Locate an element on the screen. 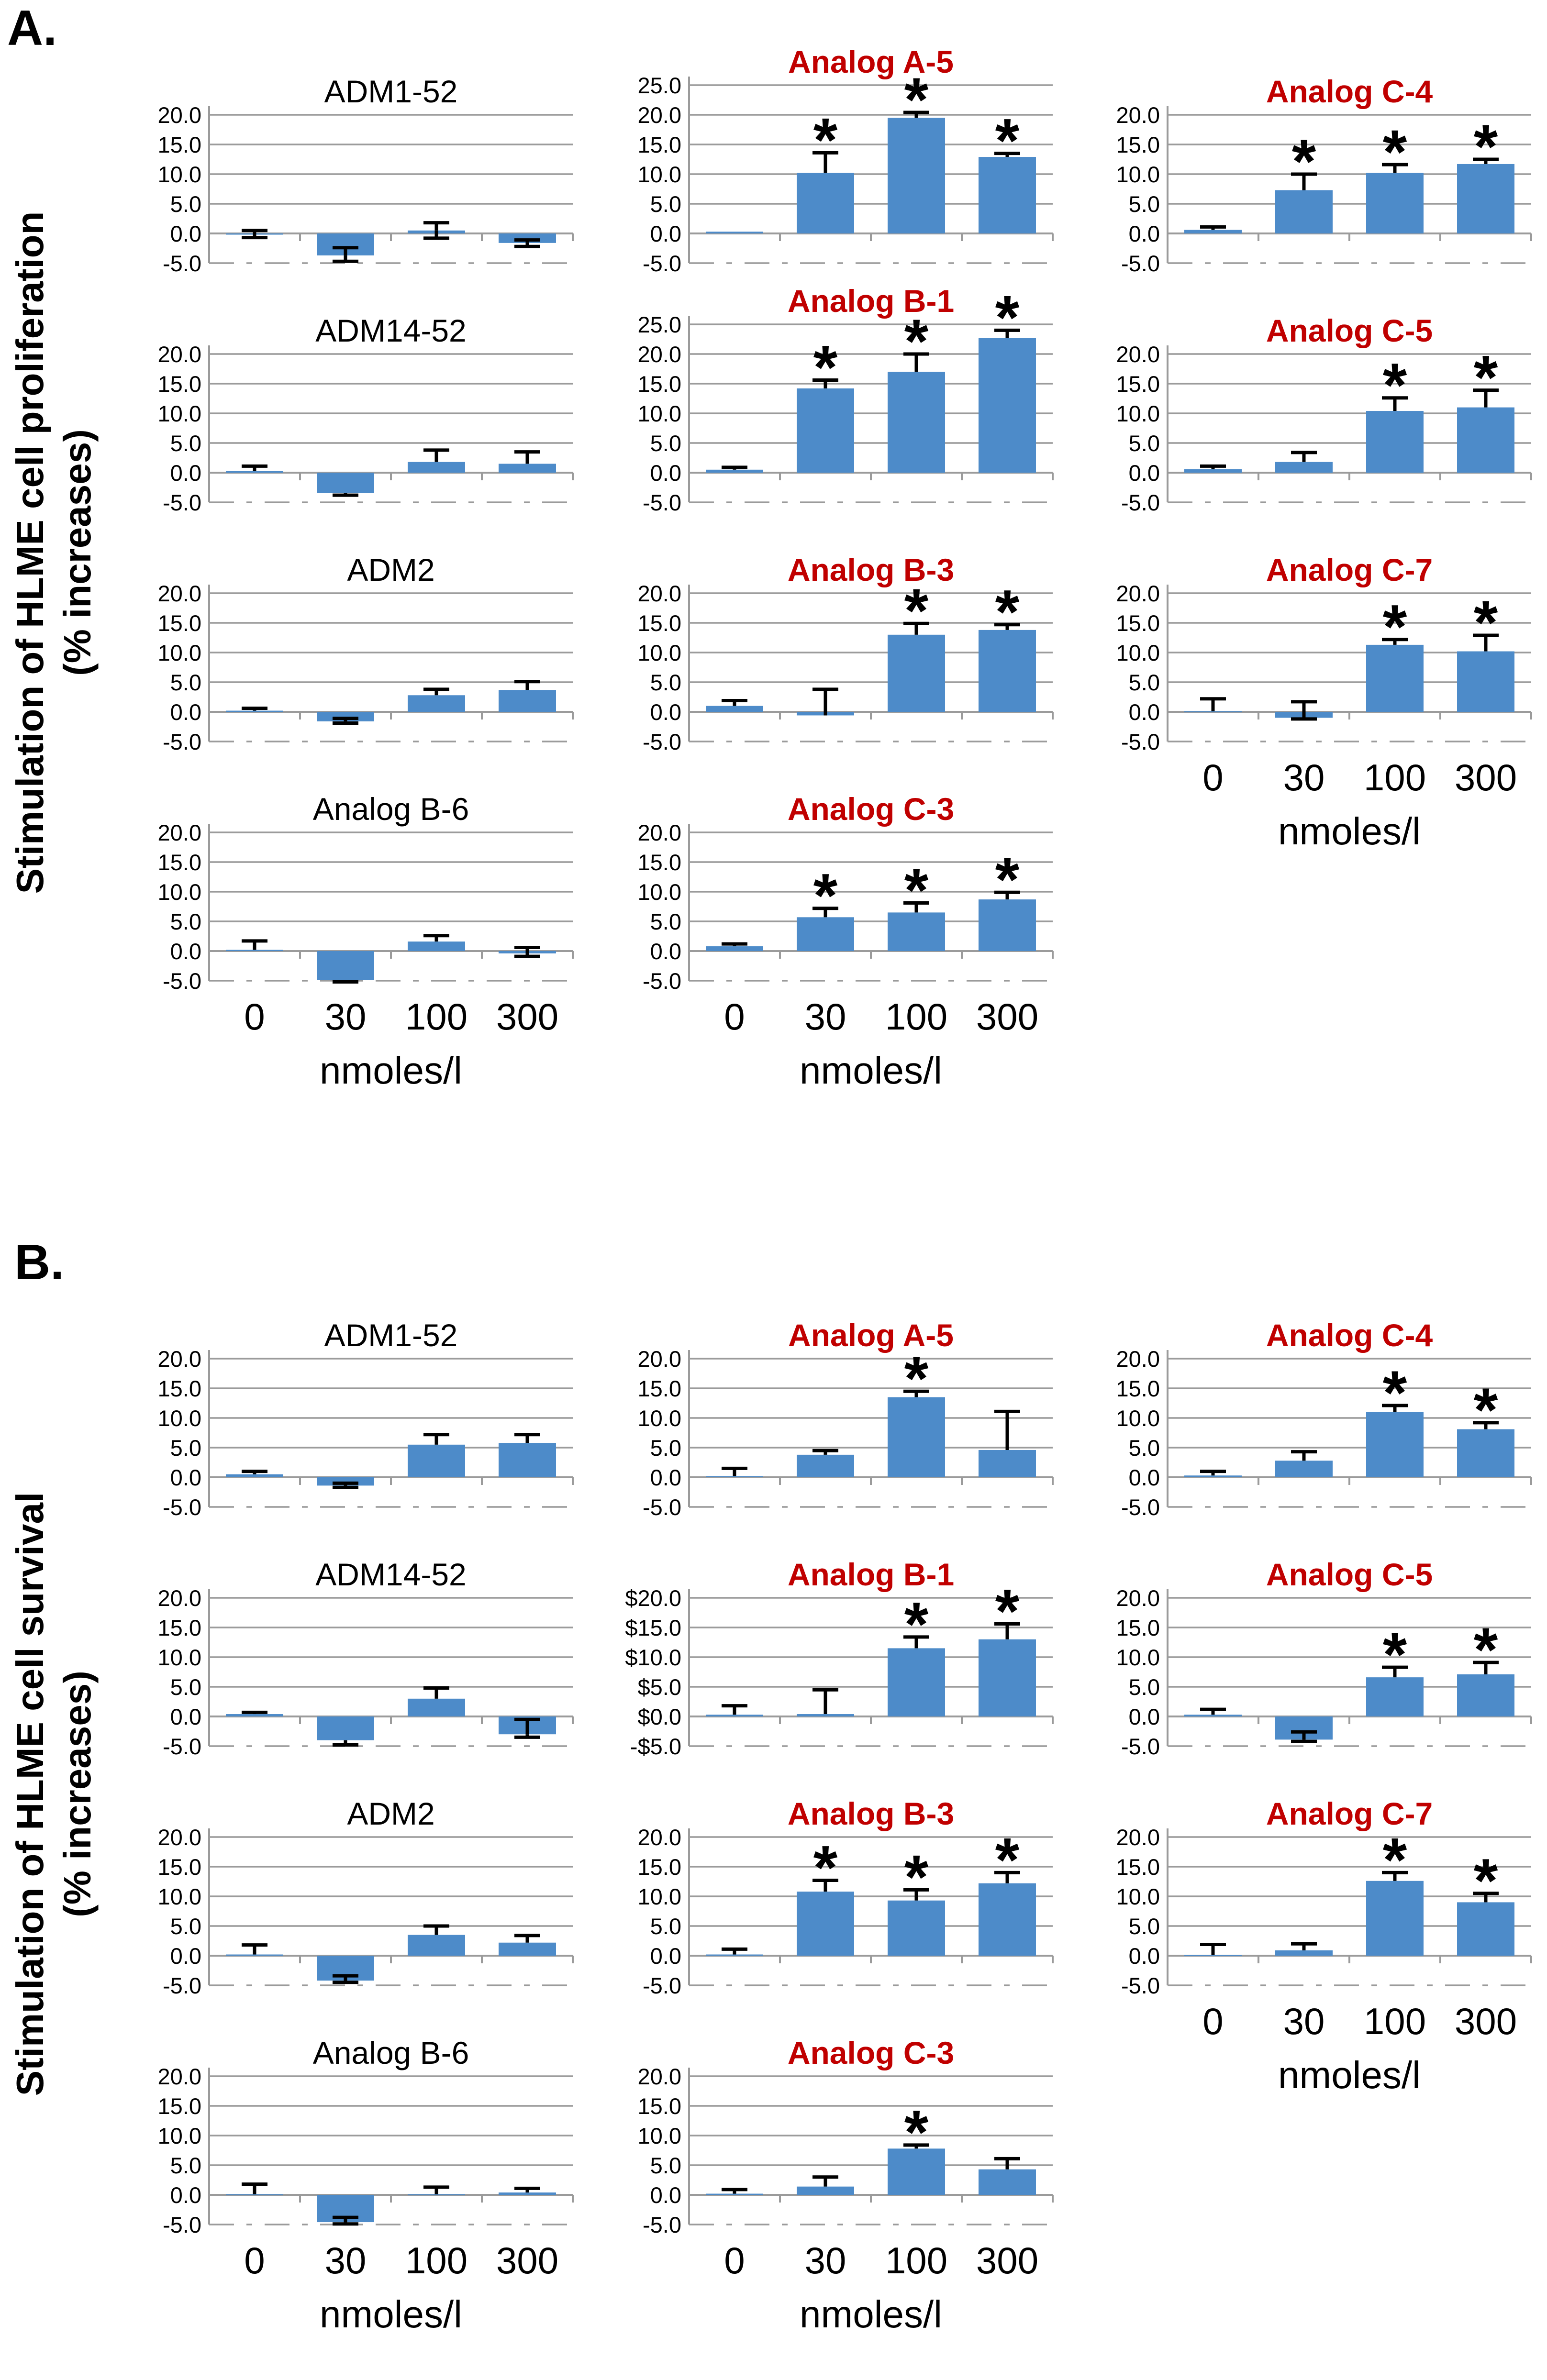 This screenshot has width=1547, height=2380. chart-analog-b-1: $20.0 $15.0 $10.0 $5.0 $0.0 -$5.0 * * Analog B-1 is located at coordinates (828, 1663).